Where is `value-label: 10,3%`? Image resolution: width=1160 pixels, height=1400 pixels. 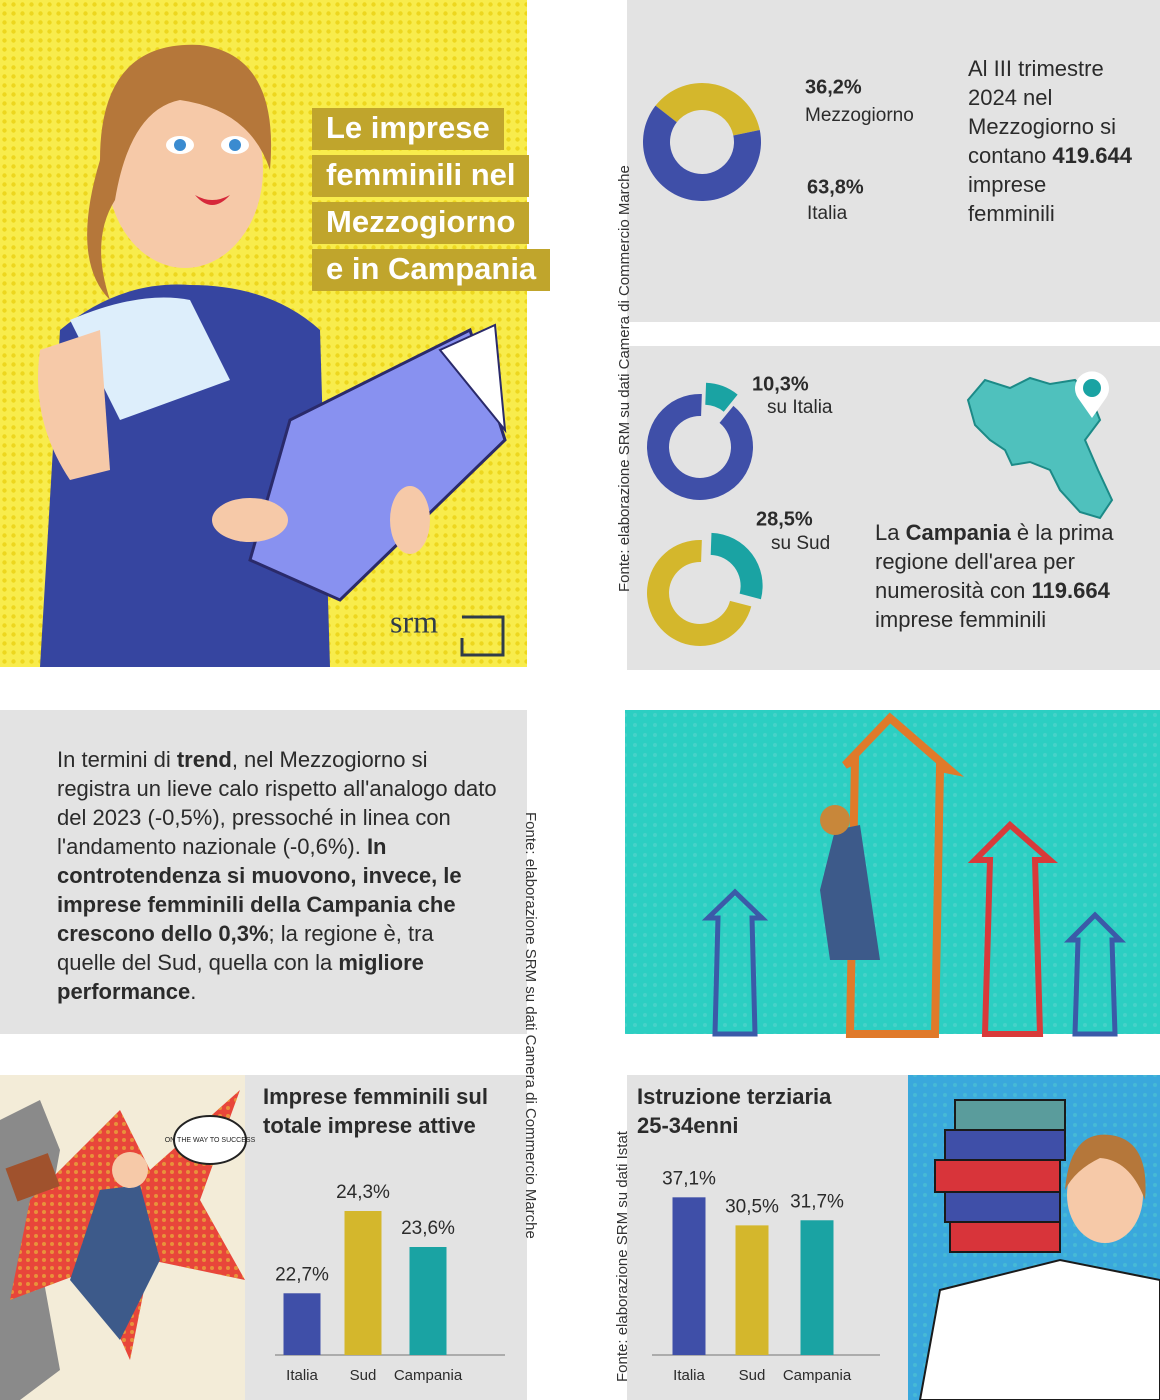
value-label: 10,3% is located at coordinates (780, 384).